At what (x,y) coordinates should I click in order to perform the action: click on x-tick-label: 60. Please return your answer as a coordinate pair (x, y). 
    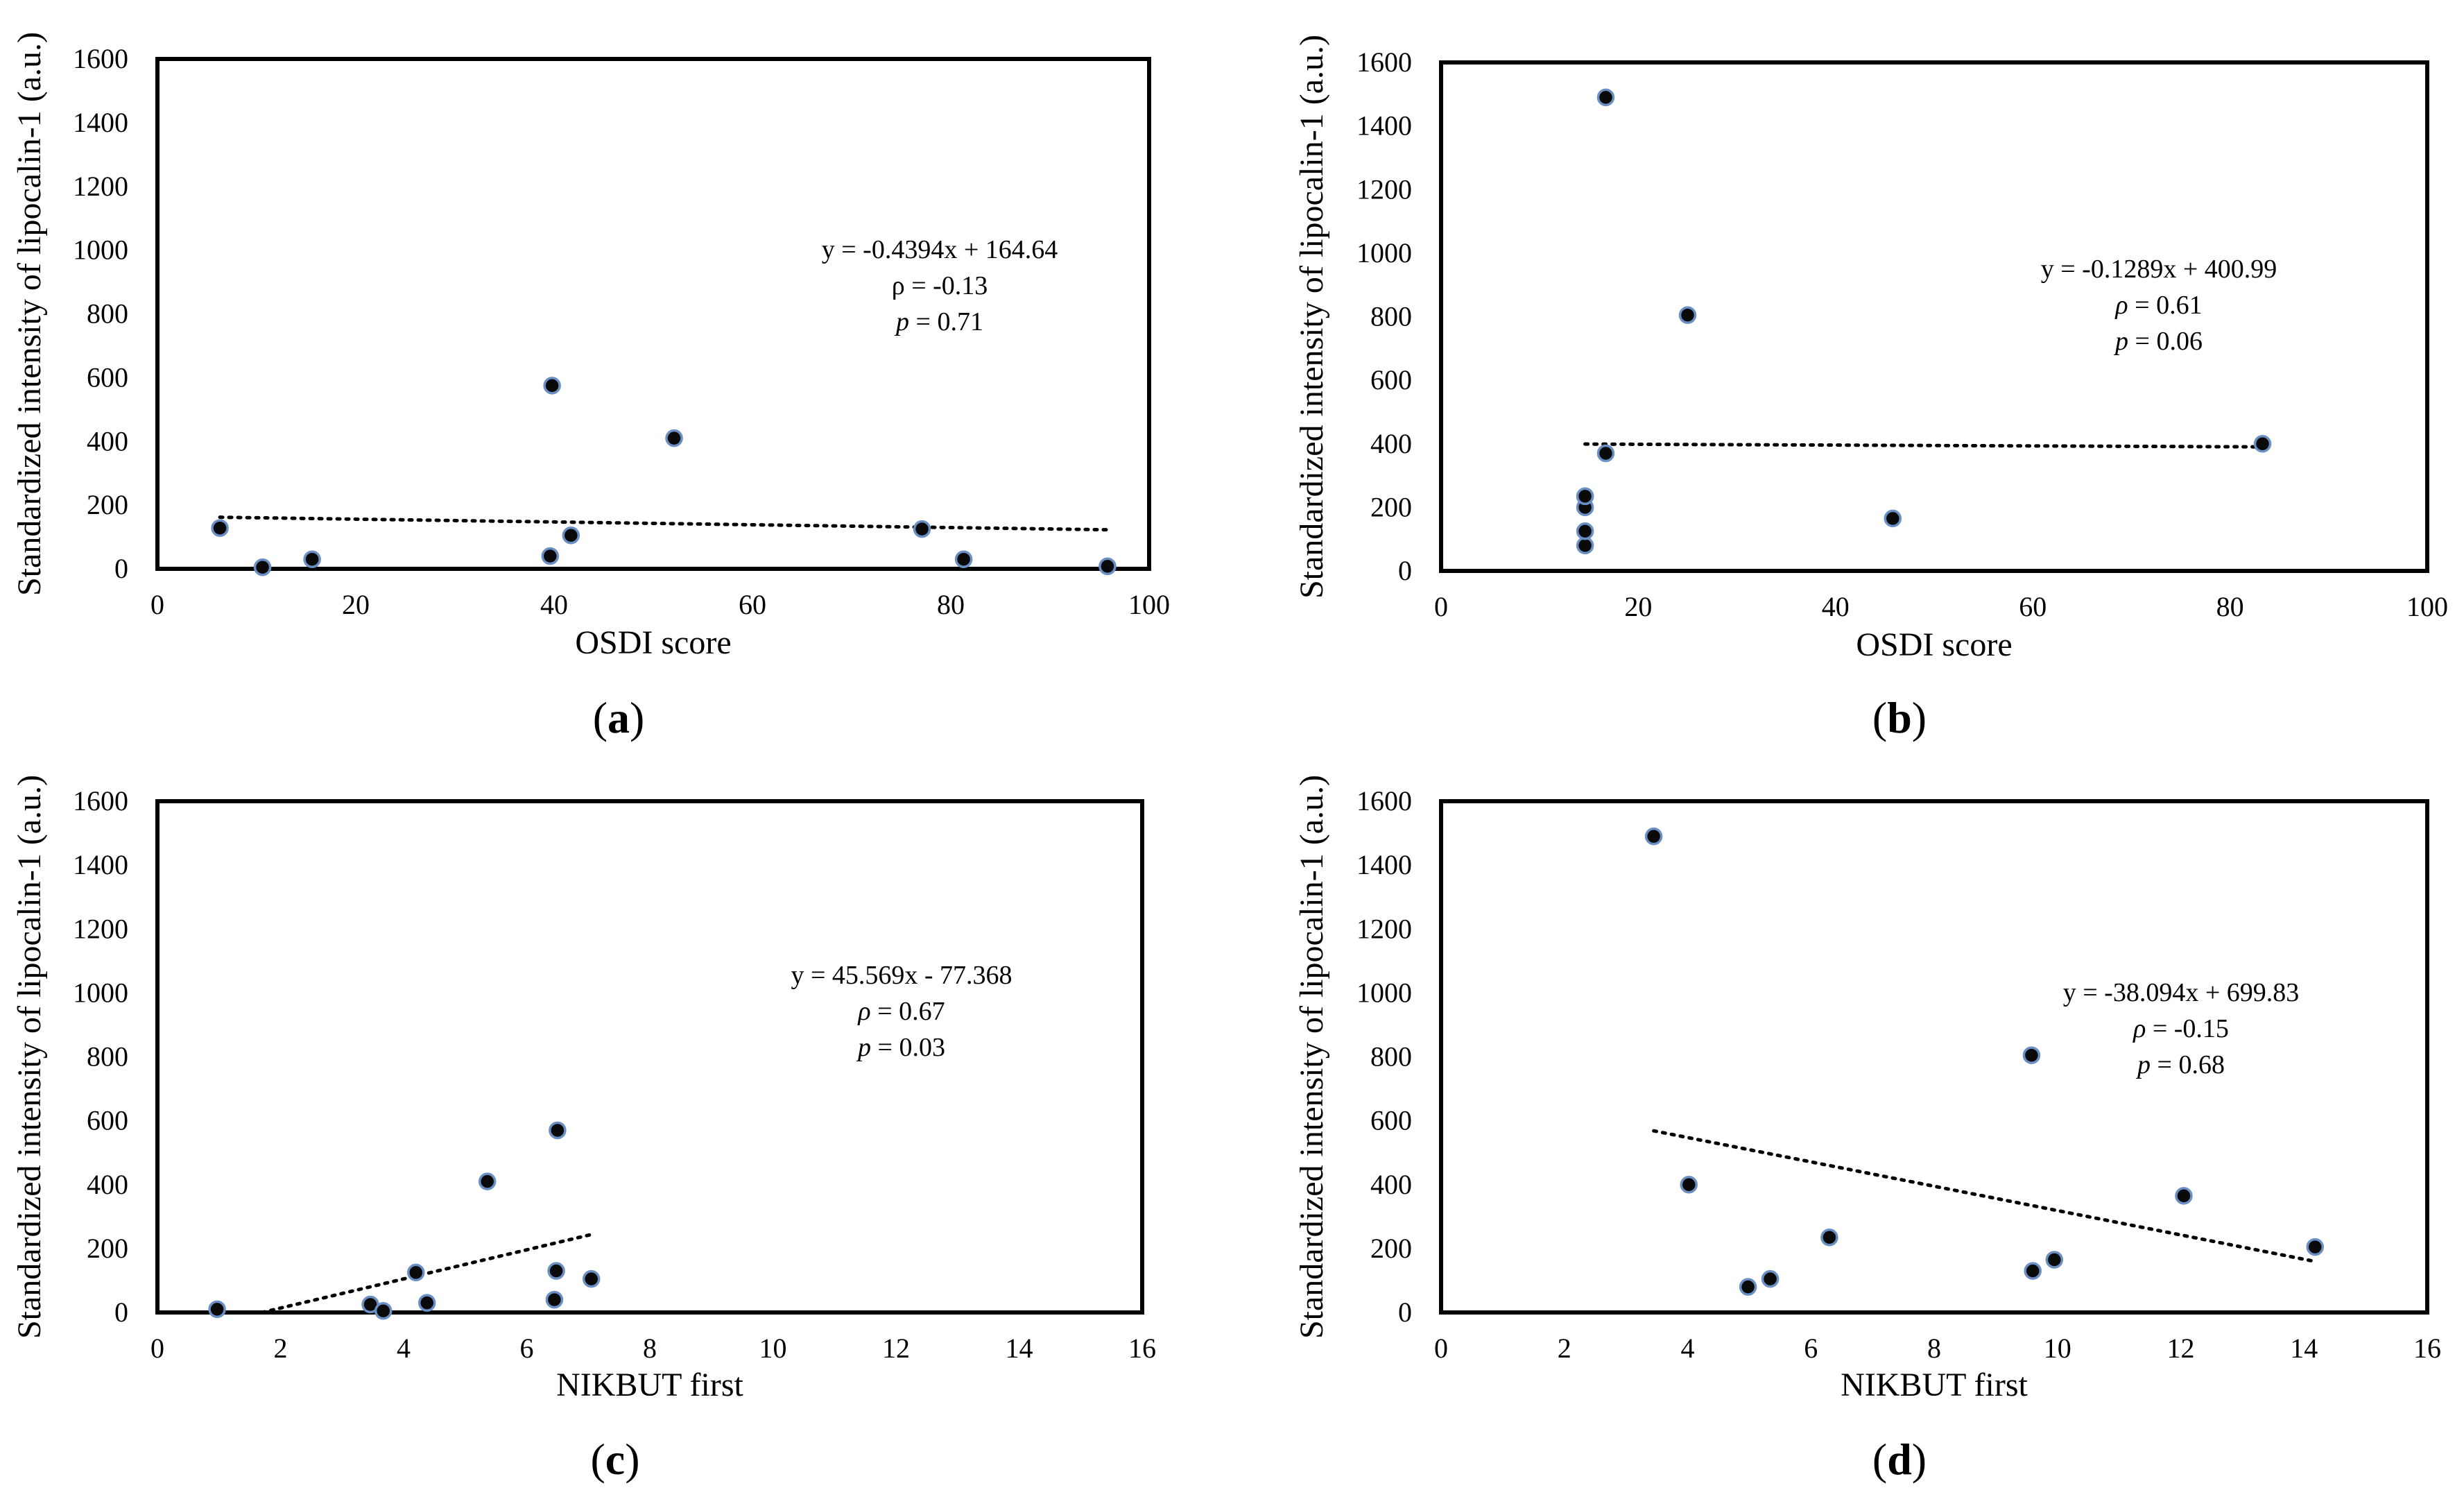
    Looking at the image, I should click on (752, 605).